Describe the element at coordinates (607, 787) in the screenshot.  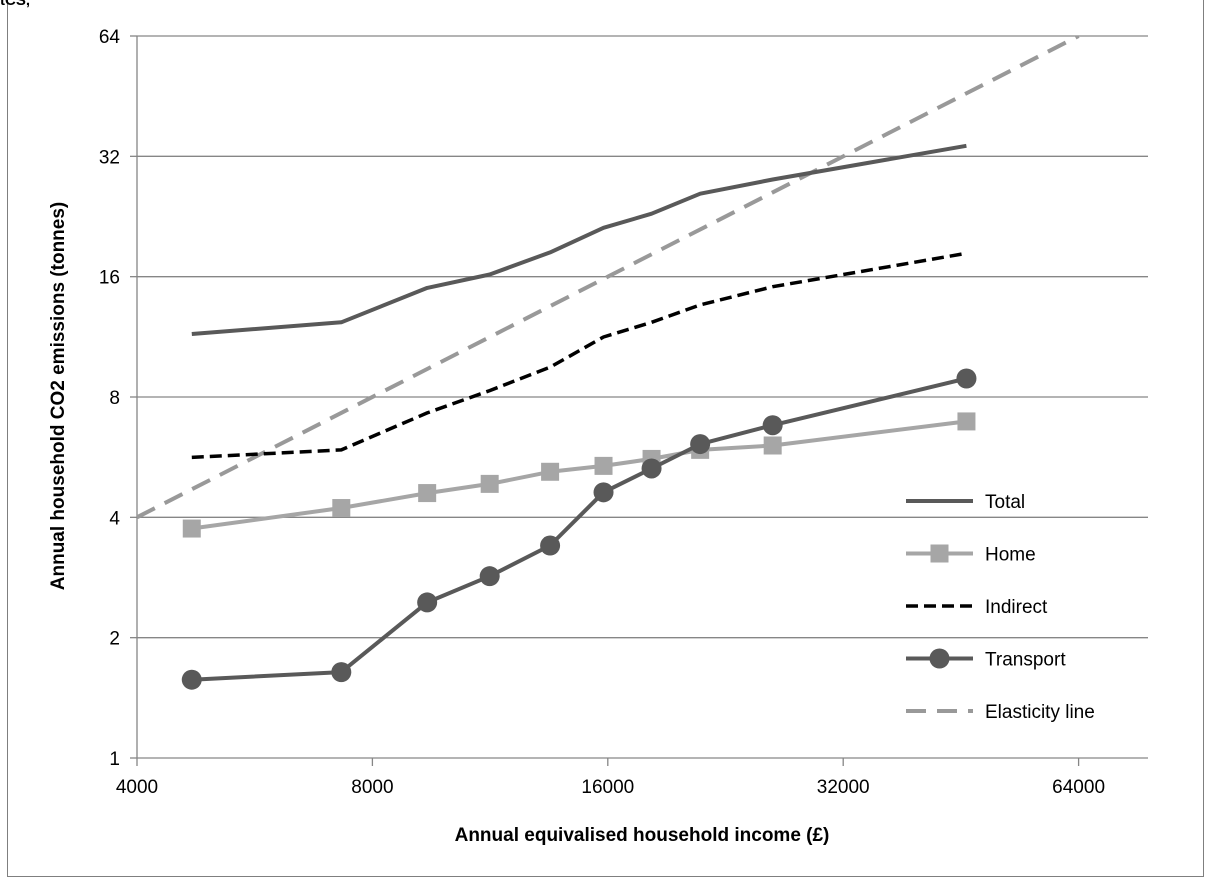
I see `x-tick-label-16000: 16000` at that location.